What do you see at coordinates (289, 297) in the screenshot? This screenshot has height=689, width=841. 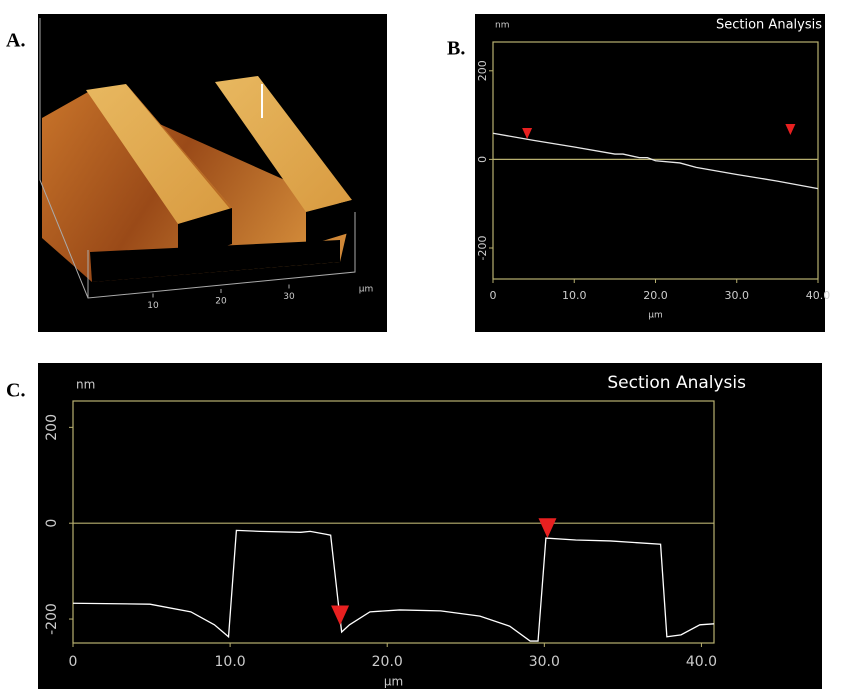 I see `x-tick-label: 30` at bounding box center [289, 297].